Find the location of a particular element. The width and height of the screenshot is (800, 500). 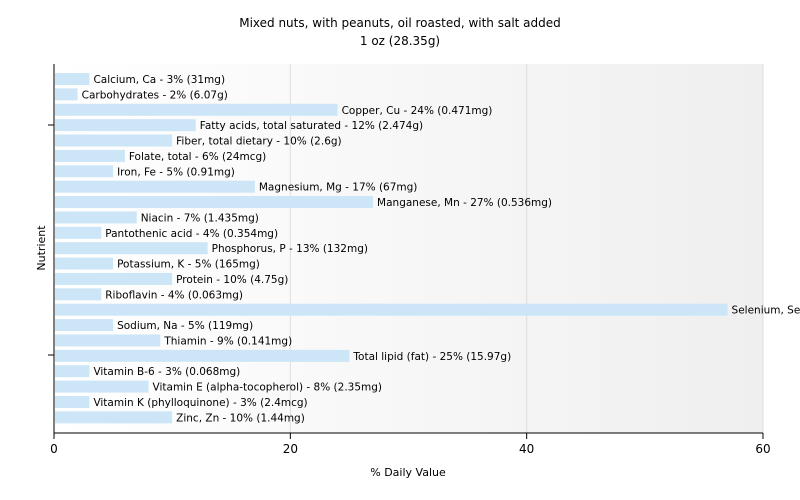

bar-label: Riboflavin - 4% (0.063mg) is located at coordinates (174, 295).